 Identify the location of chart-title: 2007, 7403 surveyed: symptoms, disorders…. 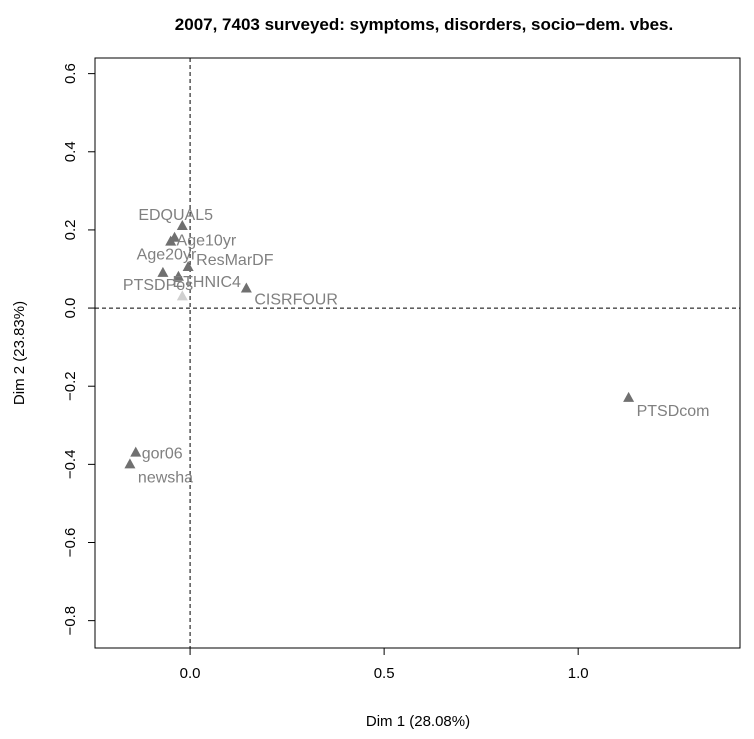
(424, 24).